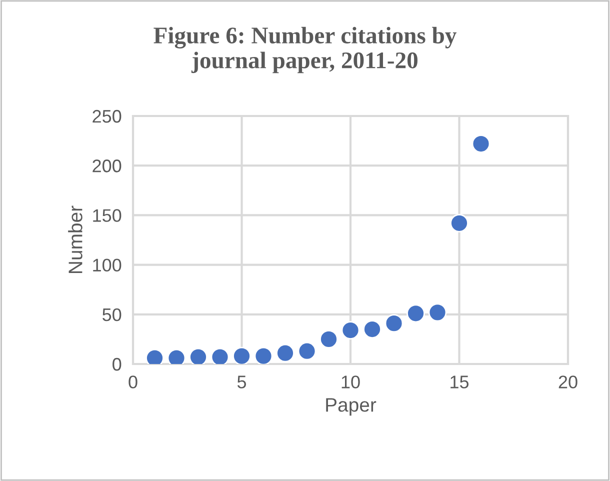 Image resolution: width=610 pixels, height=481 pixels. Describe the element at coordinates (351, 407) in the screenshot. I see `x-axis-title: Paper` at that location.